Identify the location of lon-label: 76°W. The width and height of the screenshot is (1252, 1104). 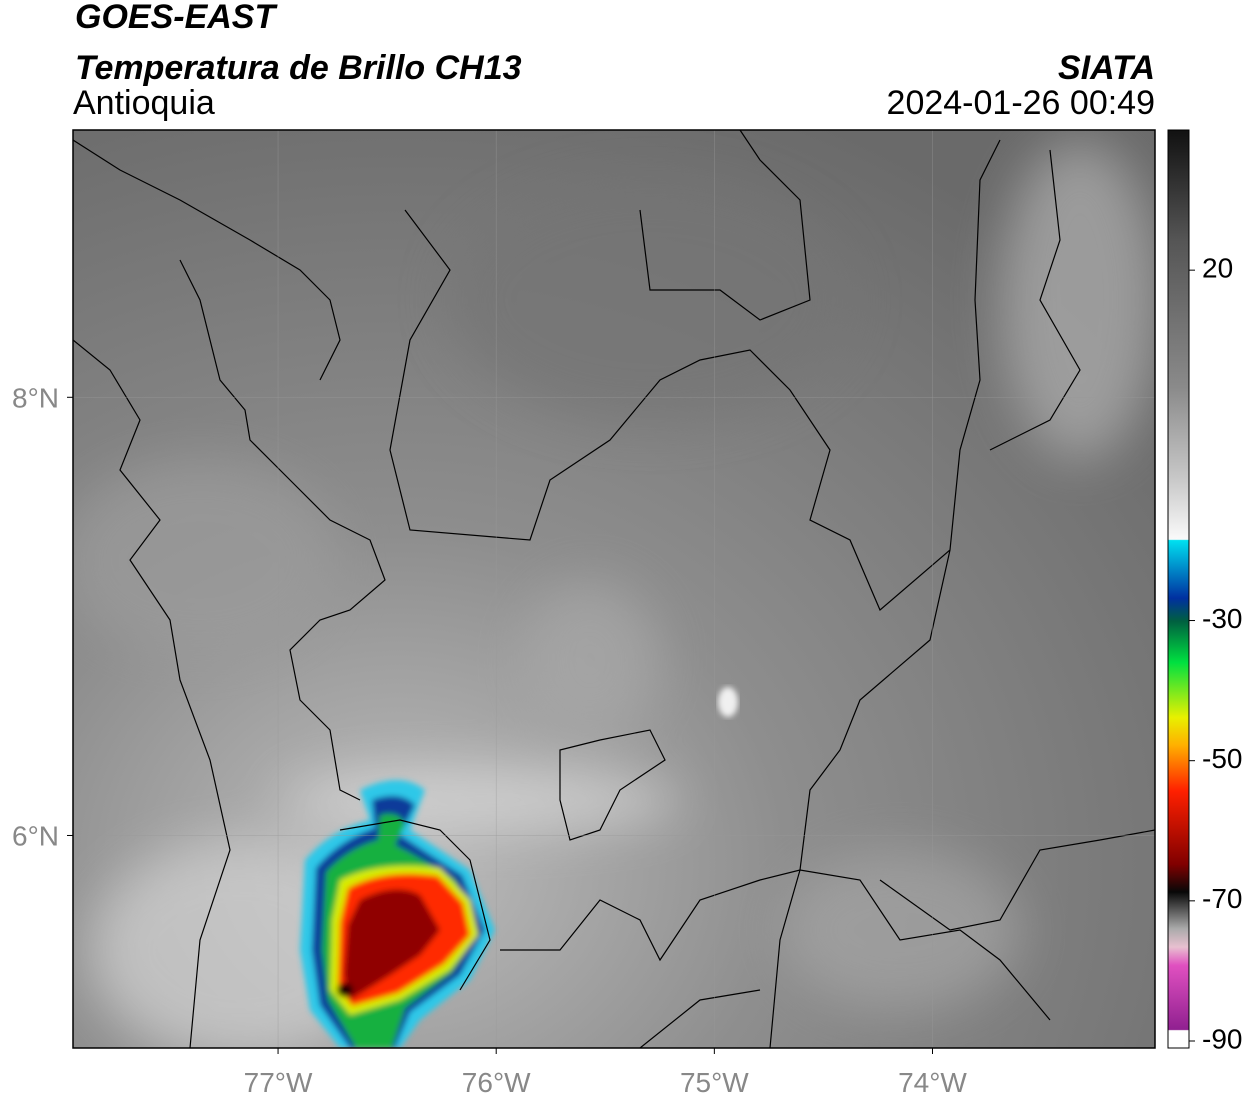
(496, 1082).